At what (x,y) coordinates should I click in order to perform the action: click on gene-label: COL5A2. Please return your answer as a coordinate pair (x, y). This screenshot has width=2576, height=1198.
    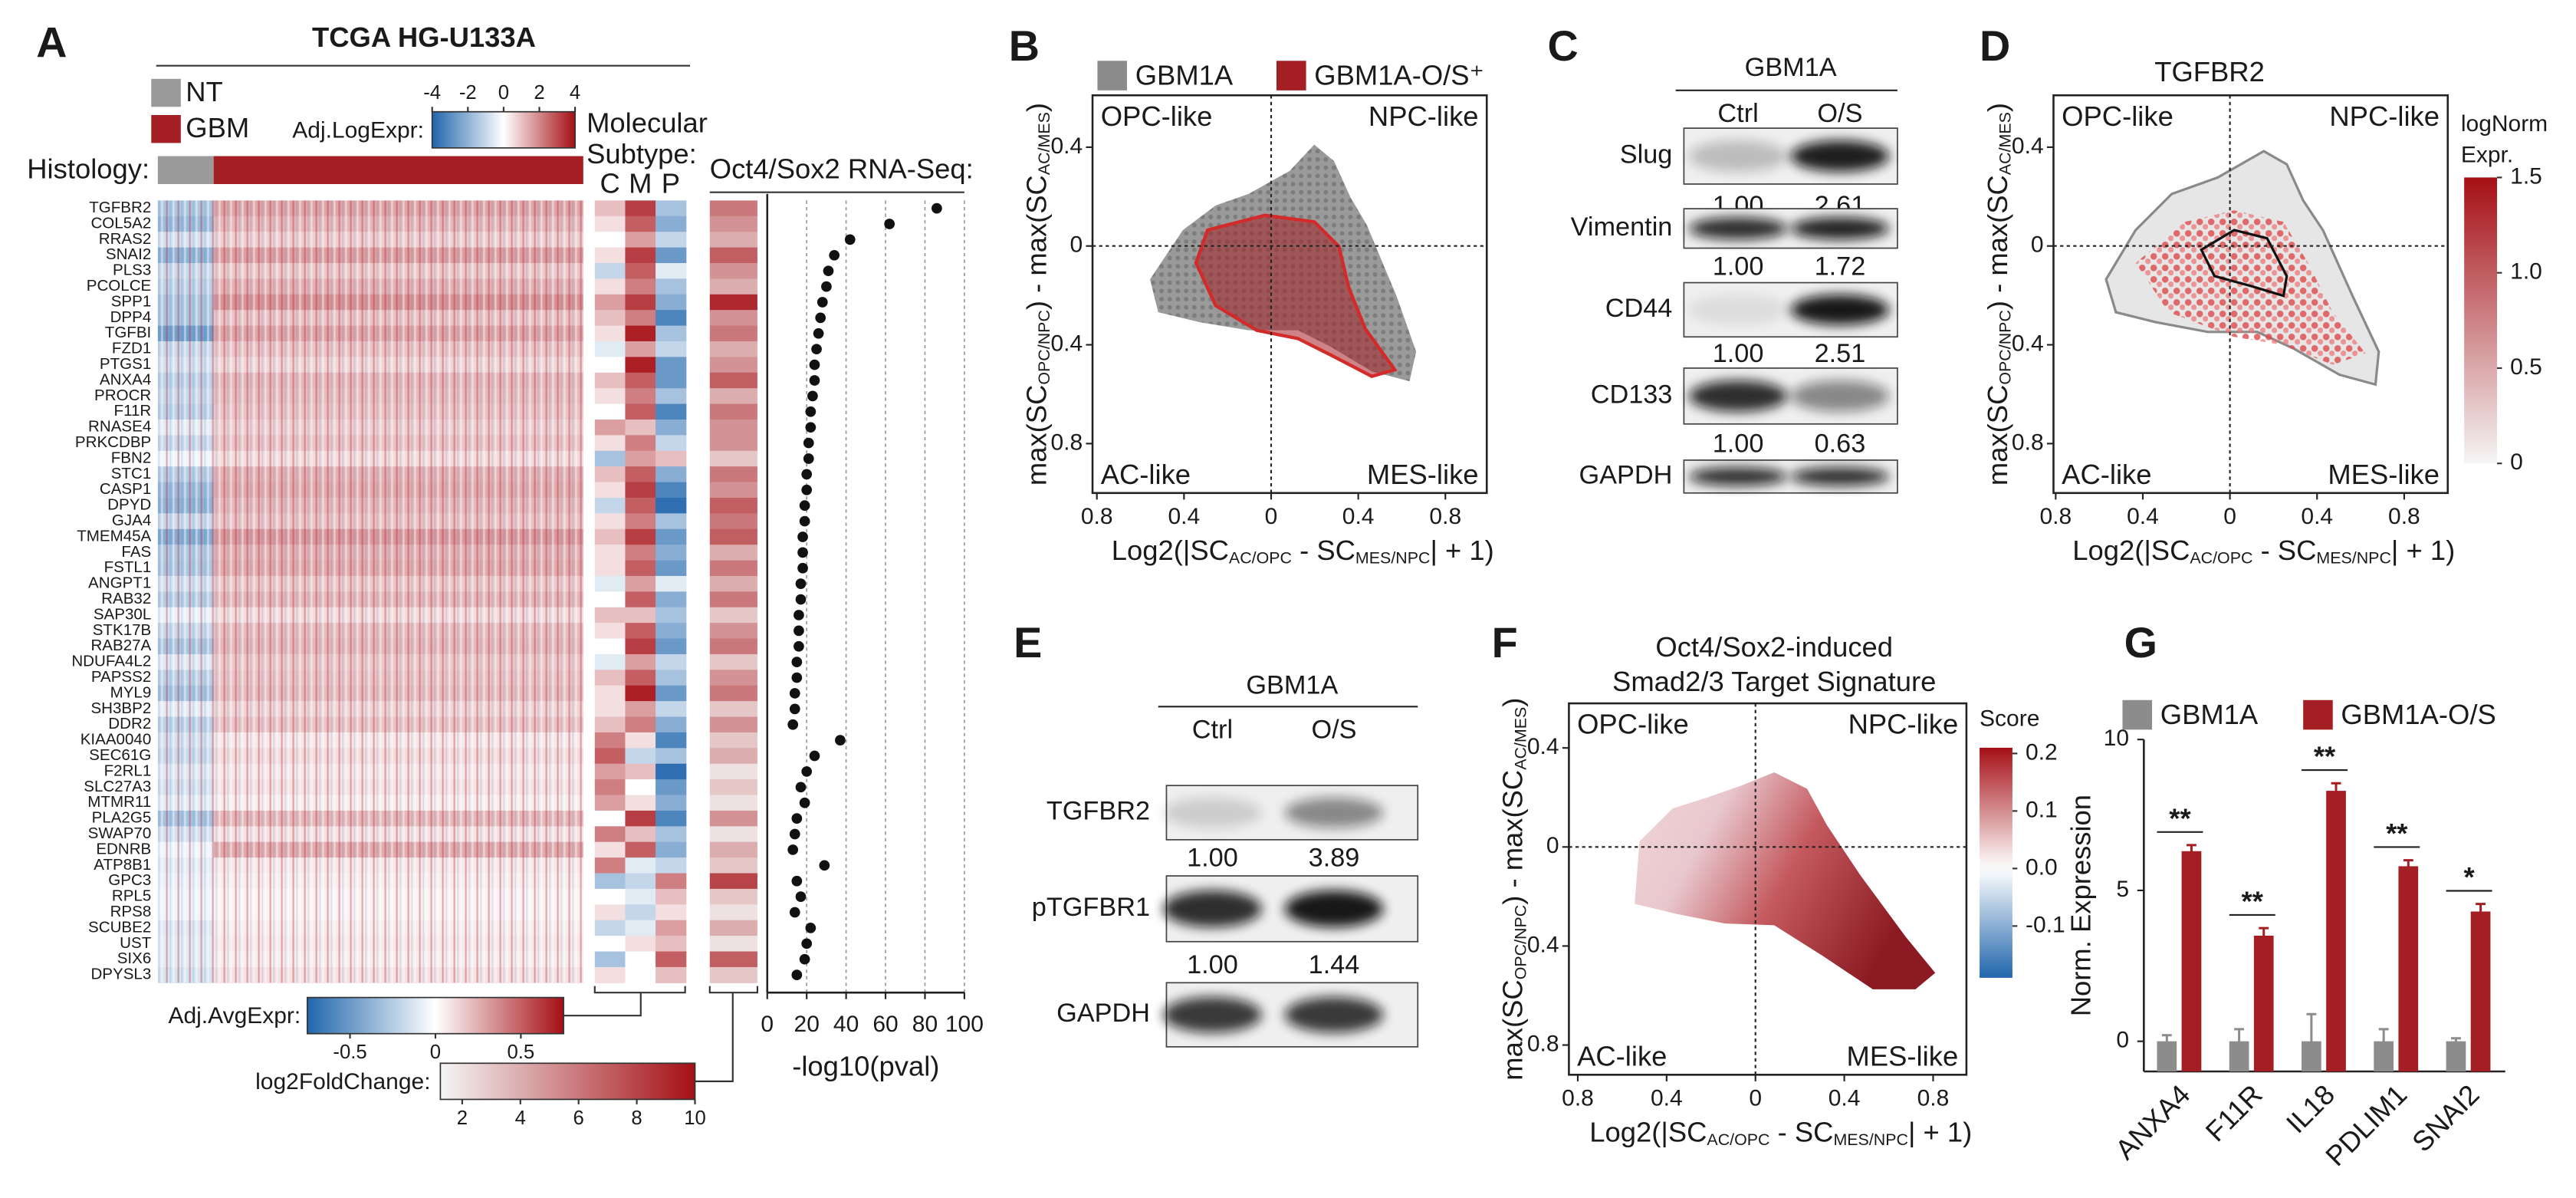
    Looking at the image, I should click on (120, 223).